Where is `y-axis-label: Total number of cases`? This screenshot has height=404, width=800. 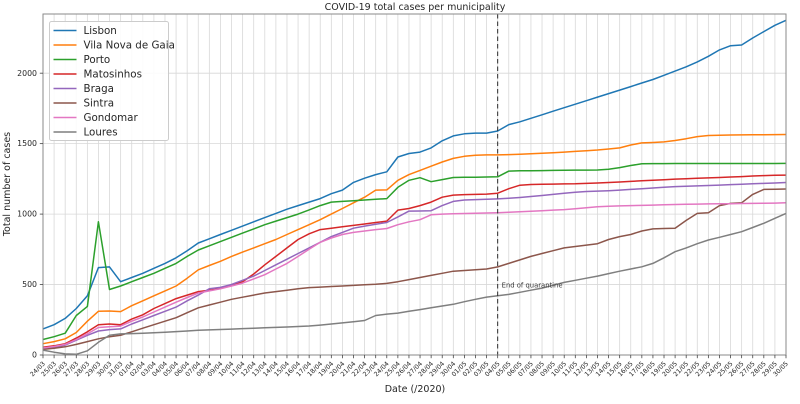
y-axis-label: Total number of cases is located at coordinates (7, 184).